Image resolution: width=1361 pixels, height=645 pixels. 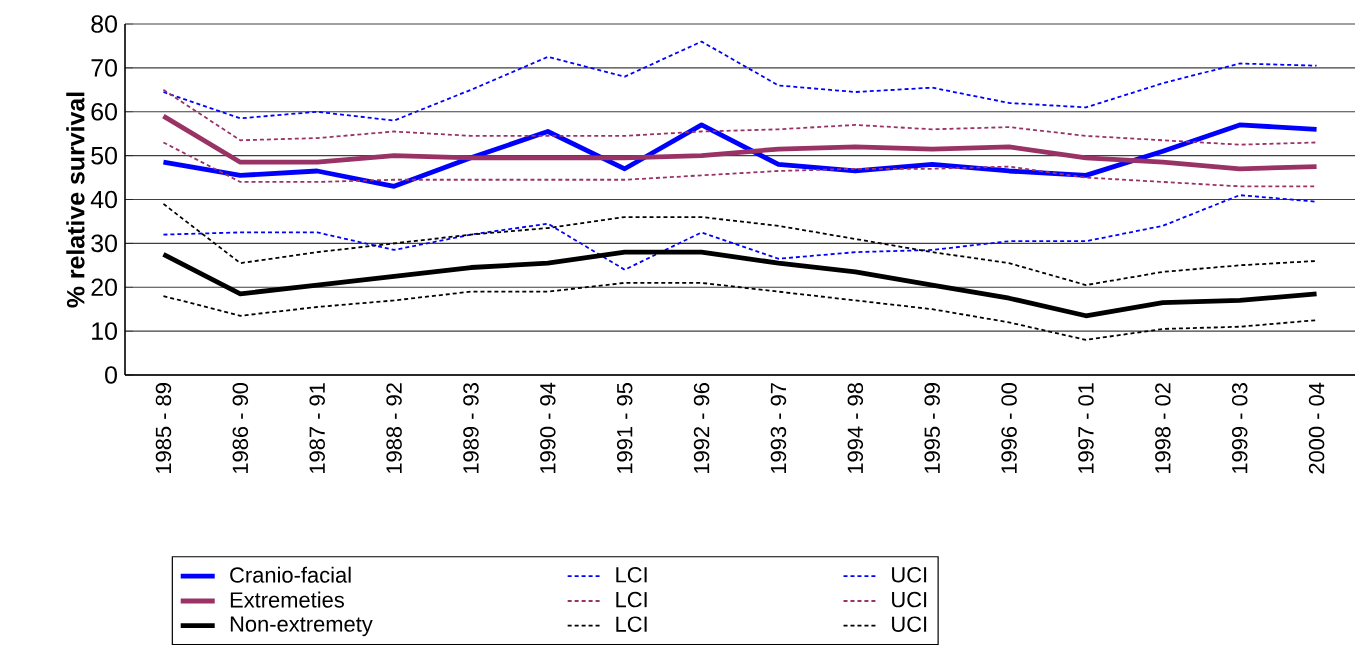 I want to click on legend-label: Non-extremety, so click(x=301, y=626).